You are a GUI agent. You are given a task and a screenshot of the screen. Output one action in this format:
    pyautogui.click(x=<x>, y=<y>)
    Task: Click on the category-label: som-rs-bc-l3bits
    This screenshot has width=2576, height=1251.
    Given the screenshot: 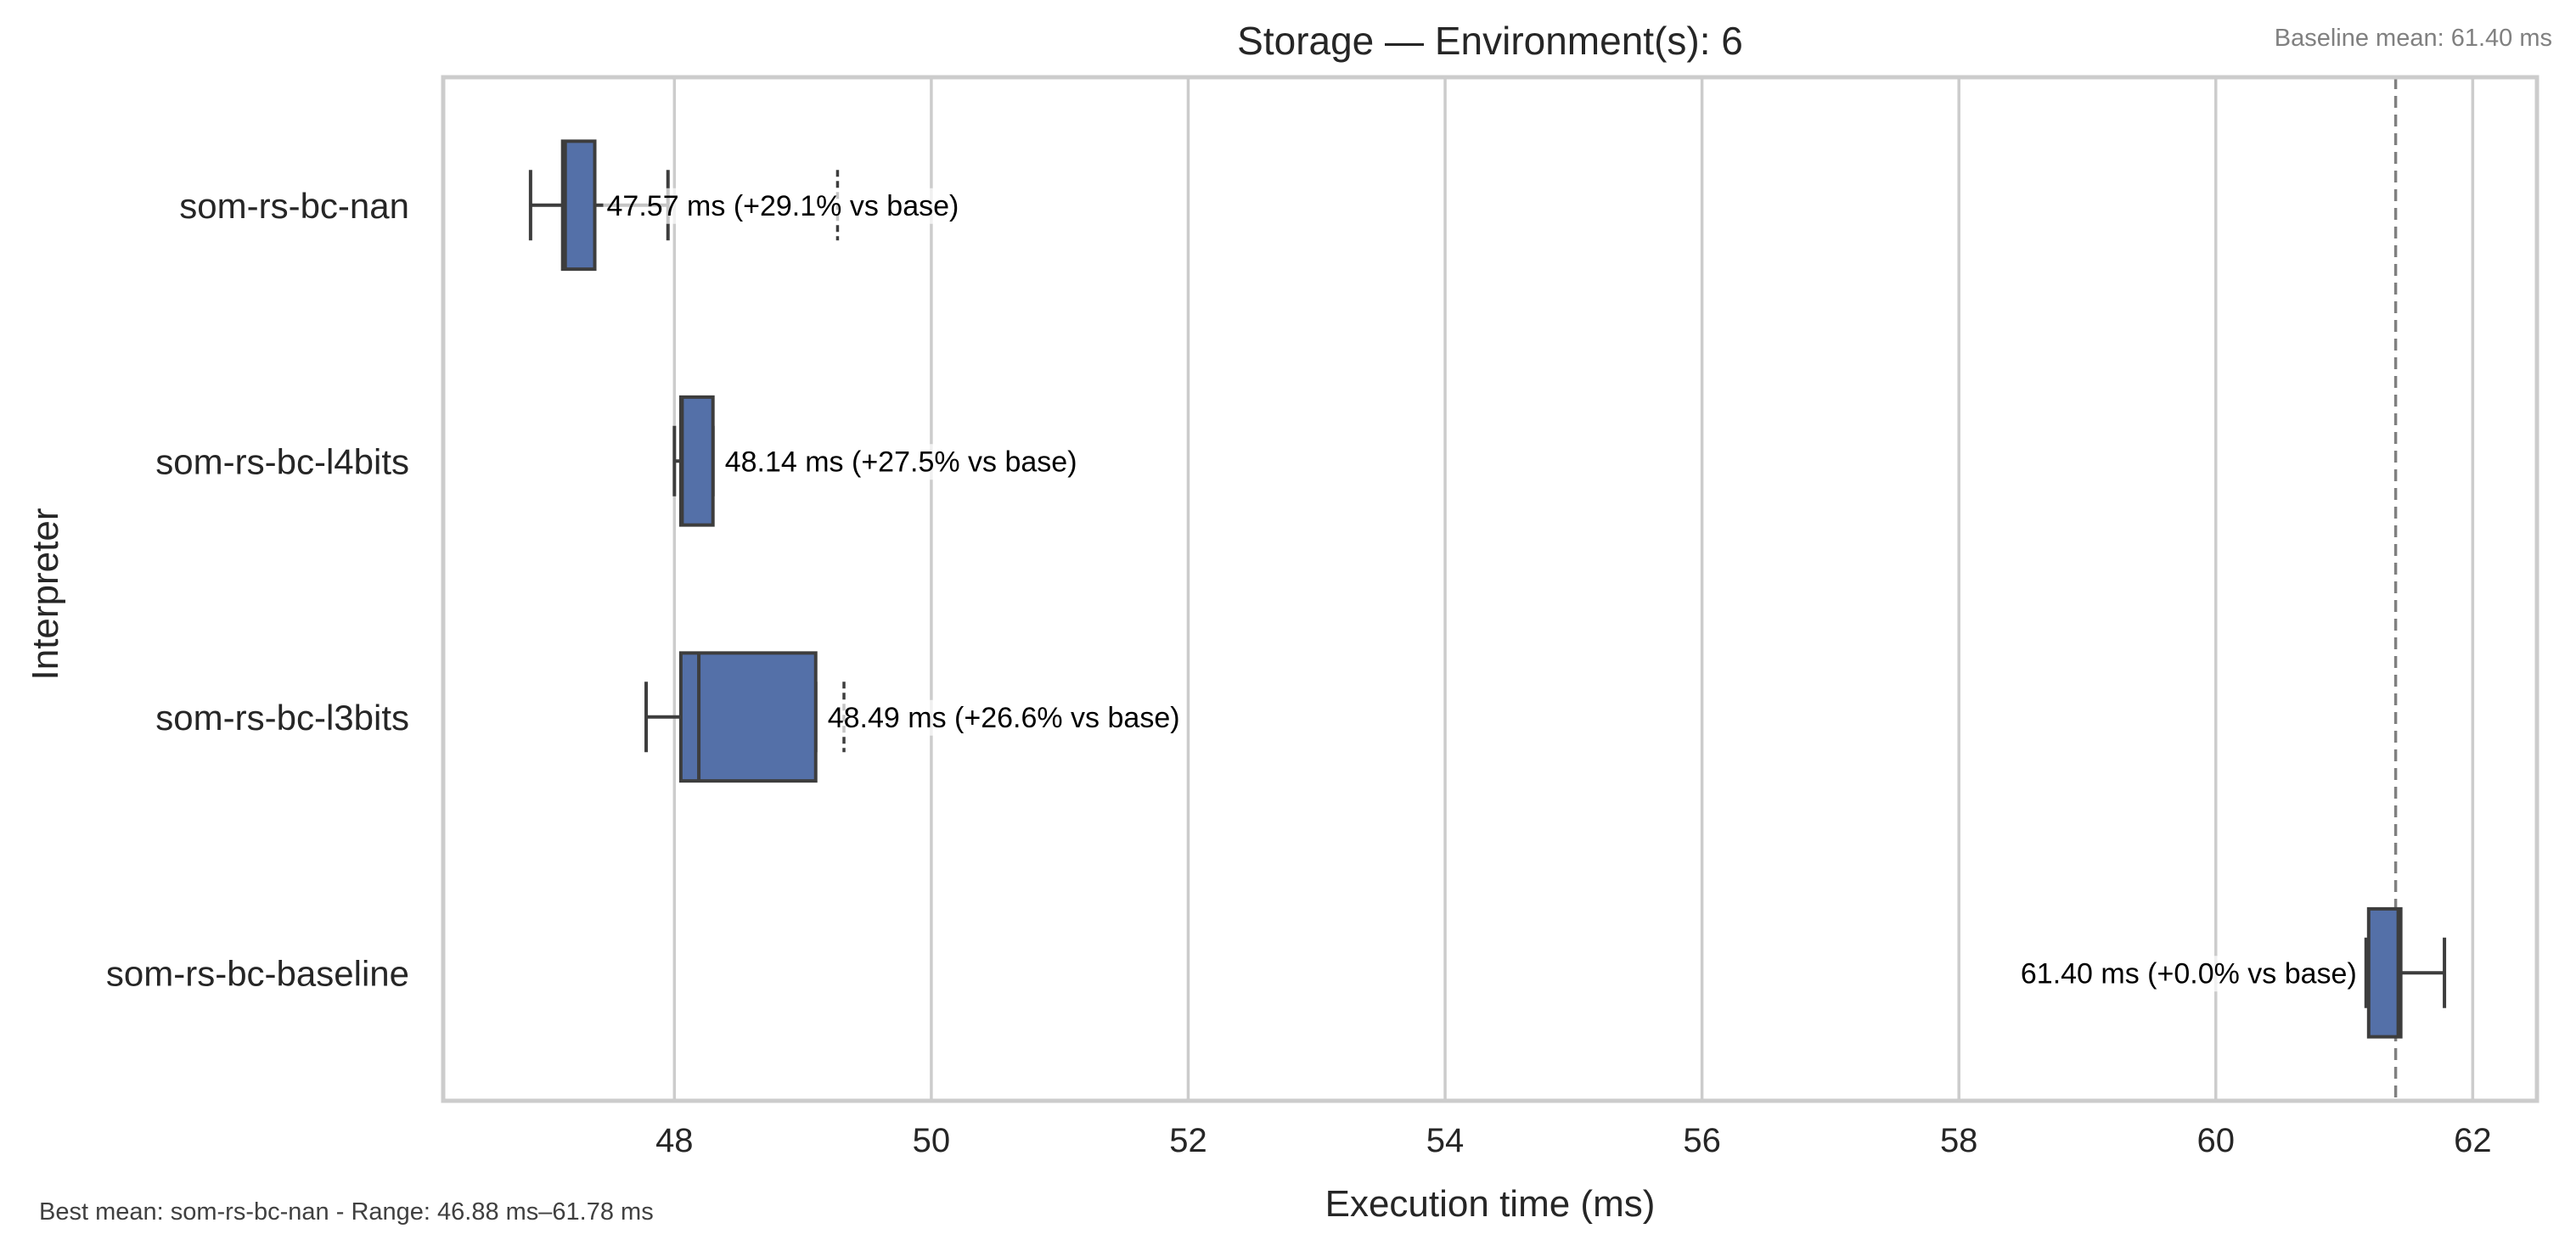 What is the action you would take?
    pyautogui.click(x=282, y=718)
    